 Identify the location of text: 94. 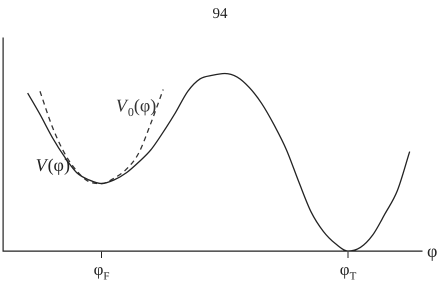
(220, 14).